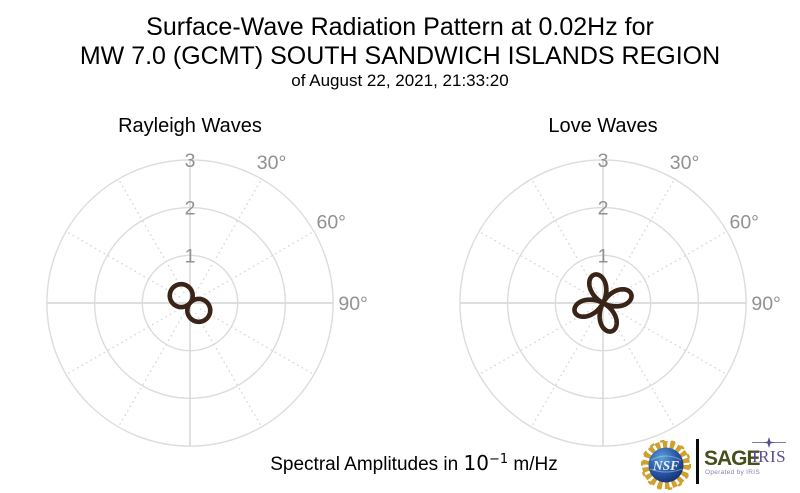  What do you see at coordinates (400, 80) in the screenshot?
I see `figure-title-line3: of August 22, 2021, 21:33:20` at bounding box center [400, 80].